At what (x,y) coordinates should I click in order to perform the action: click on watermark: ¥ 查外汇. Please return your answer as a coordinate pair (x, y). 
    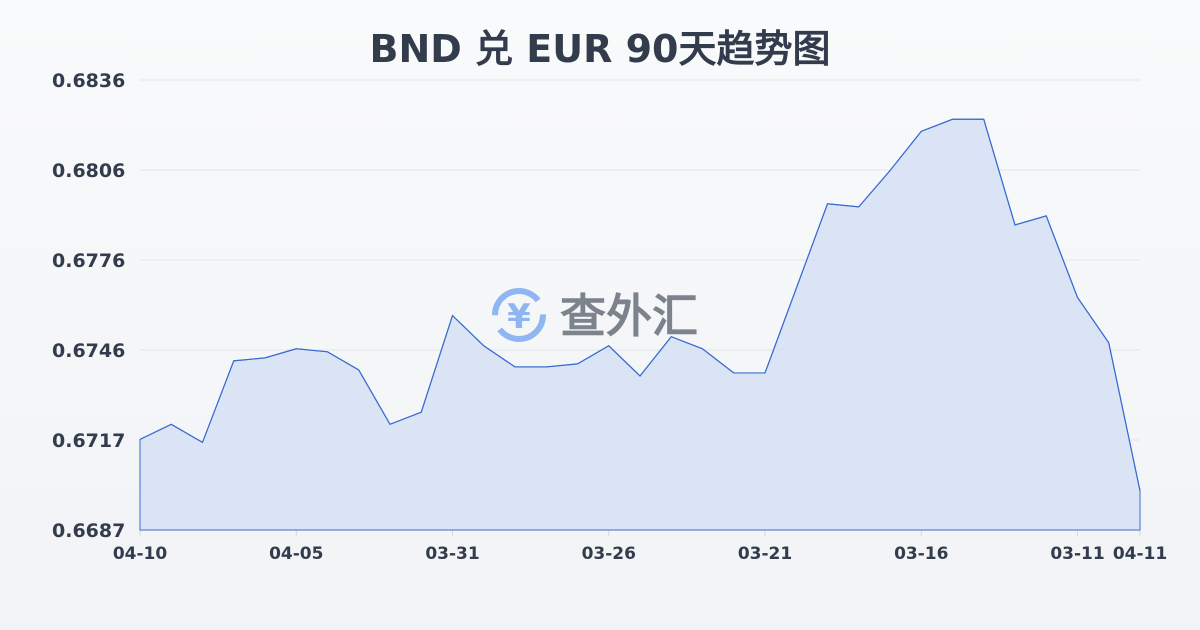
    Looking at the image, I should click on (595, 315).